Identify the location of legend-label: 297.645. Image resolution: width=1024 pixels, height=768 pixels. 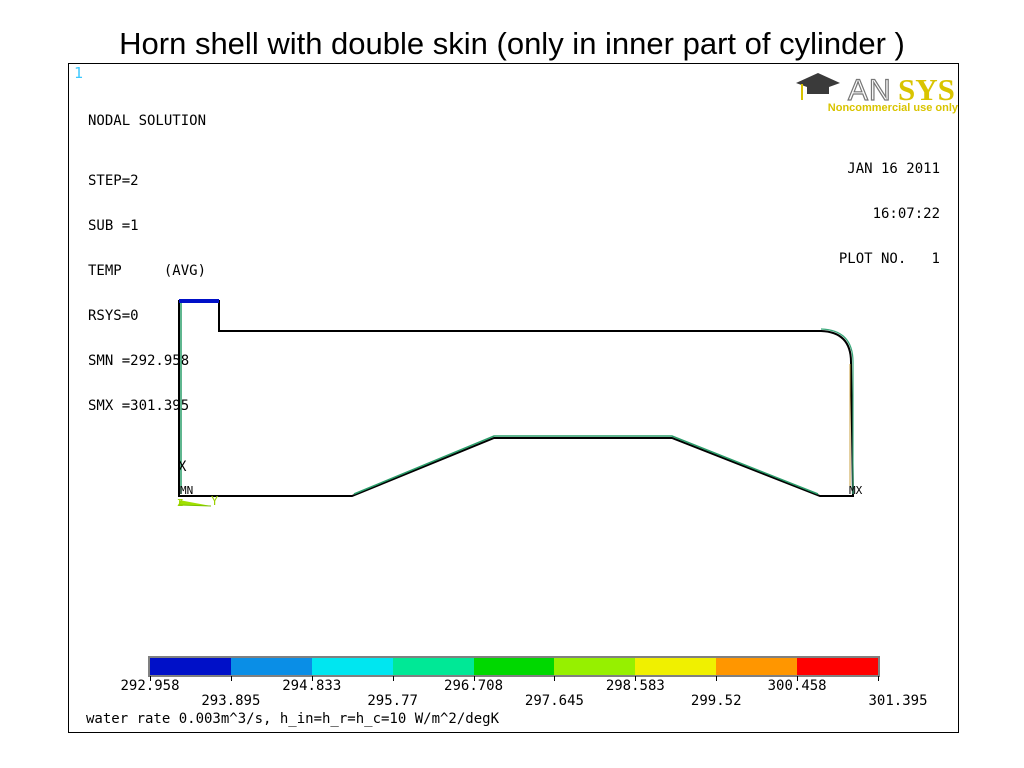
(554, 701).